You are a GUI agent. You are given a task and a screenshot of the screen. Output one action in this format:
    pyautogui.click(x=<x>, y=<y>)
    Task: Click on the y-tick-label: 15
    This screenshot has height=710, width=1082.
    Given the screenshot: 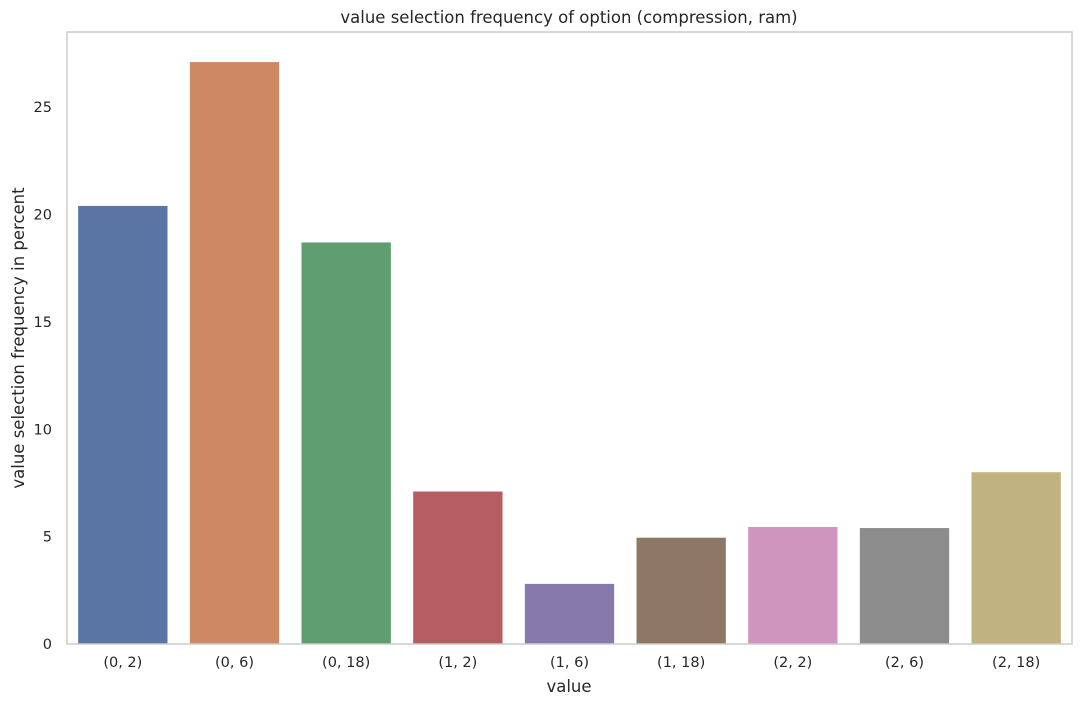 What is the action you would take?
    pyautogui.click(x=43, y=323)
    